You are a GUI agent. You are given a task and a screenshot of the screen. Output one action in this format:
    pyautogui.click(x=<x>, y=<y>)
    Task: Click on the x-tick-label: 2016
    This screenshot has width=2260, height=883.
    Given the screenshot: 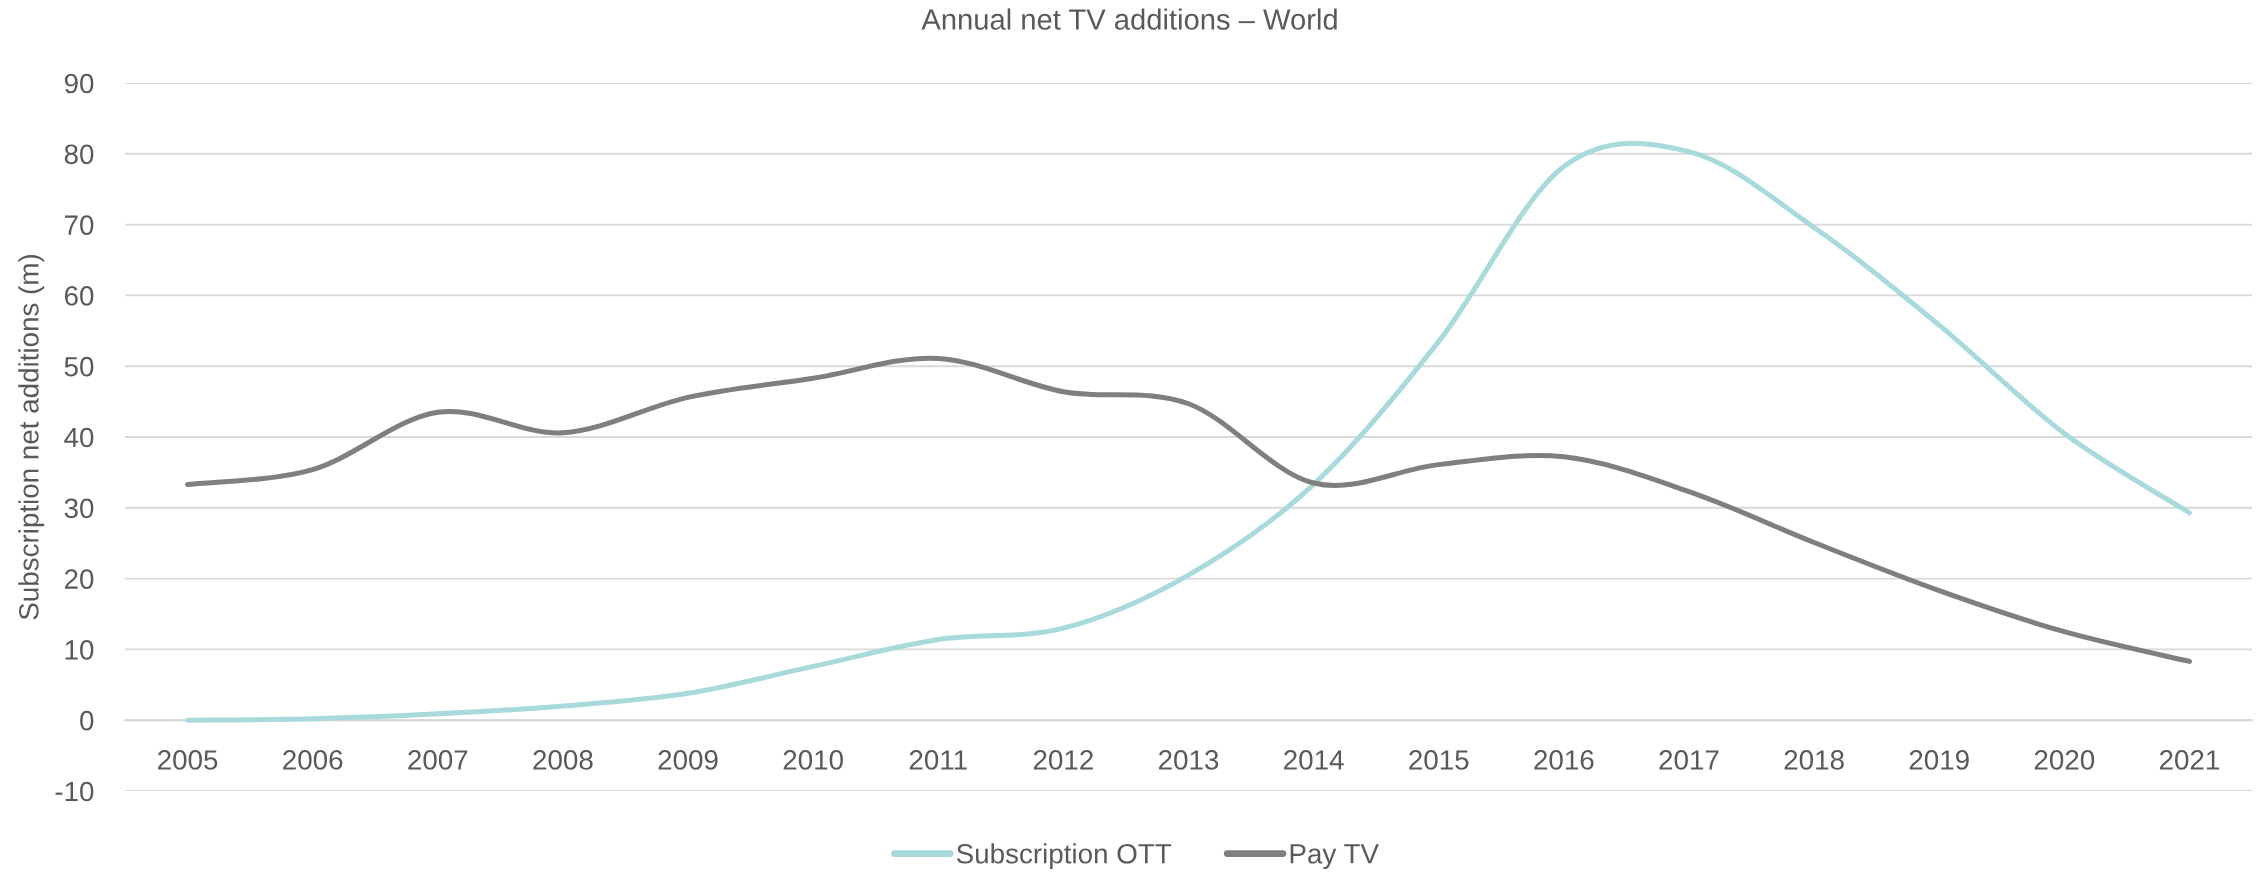 What is the action you would take?
    pyautogui.click(x=1564, y=760)
    